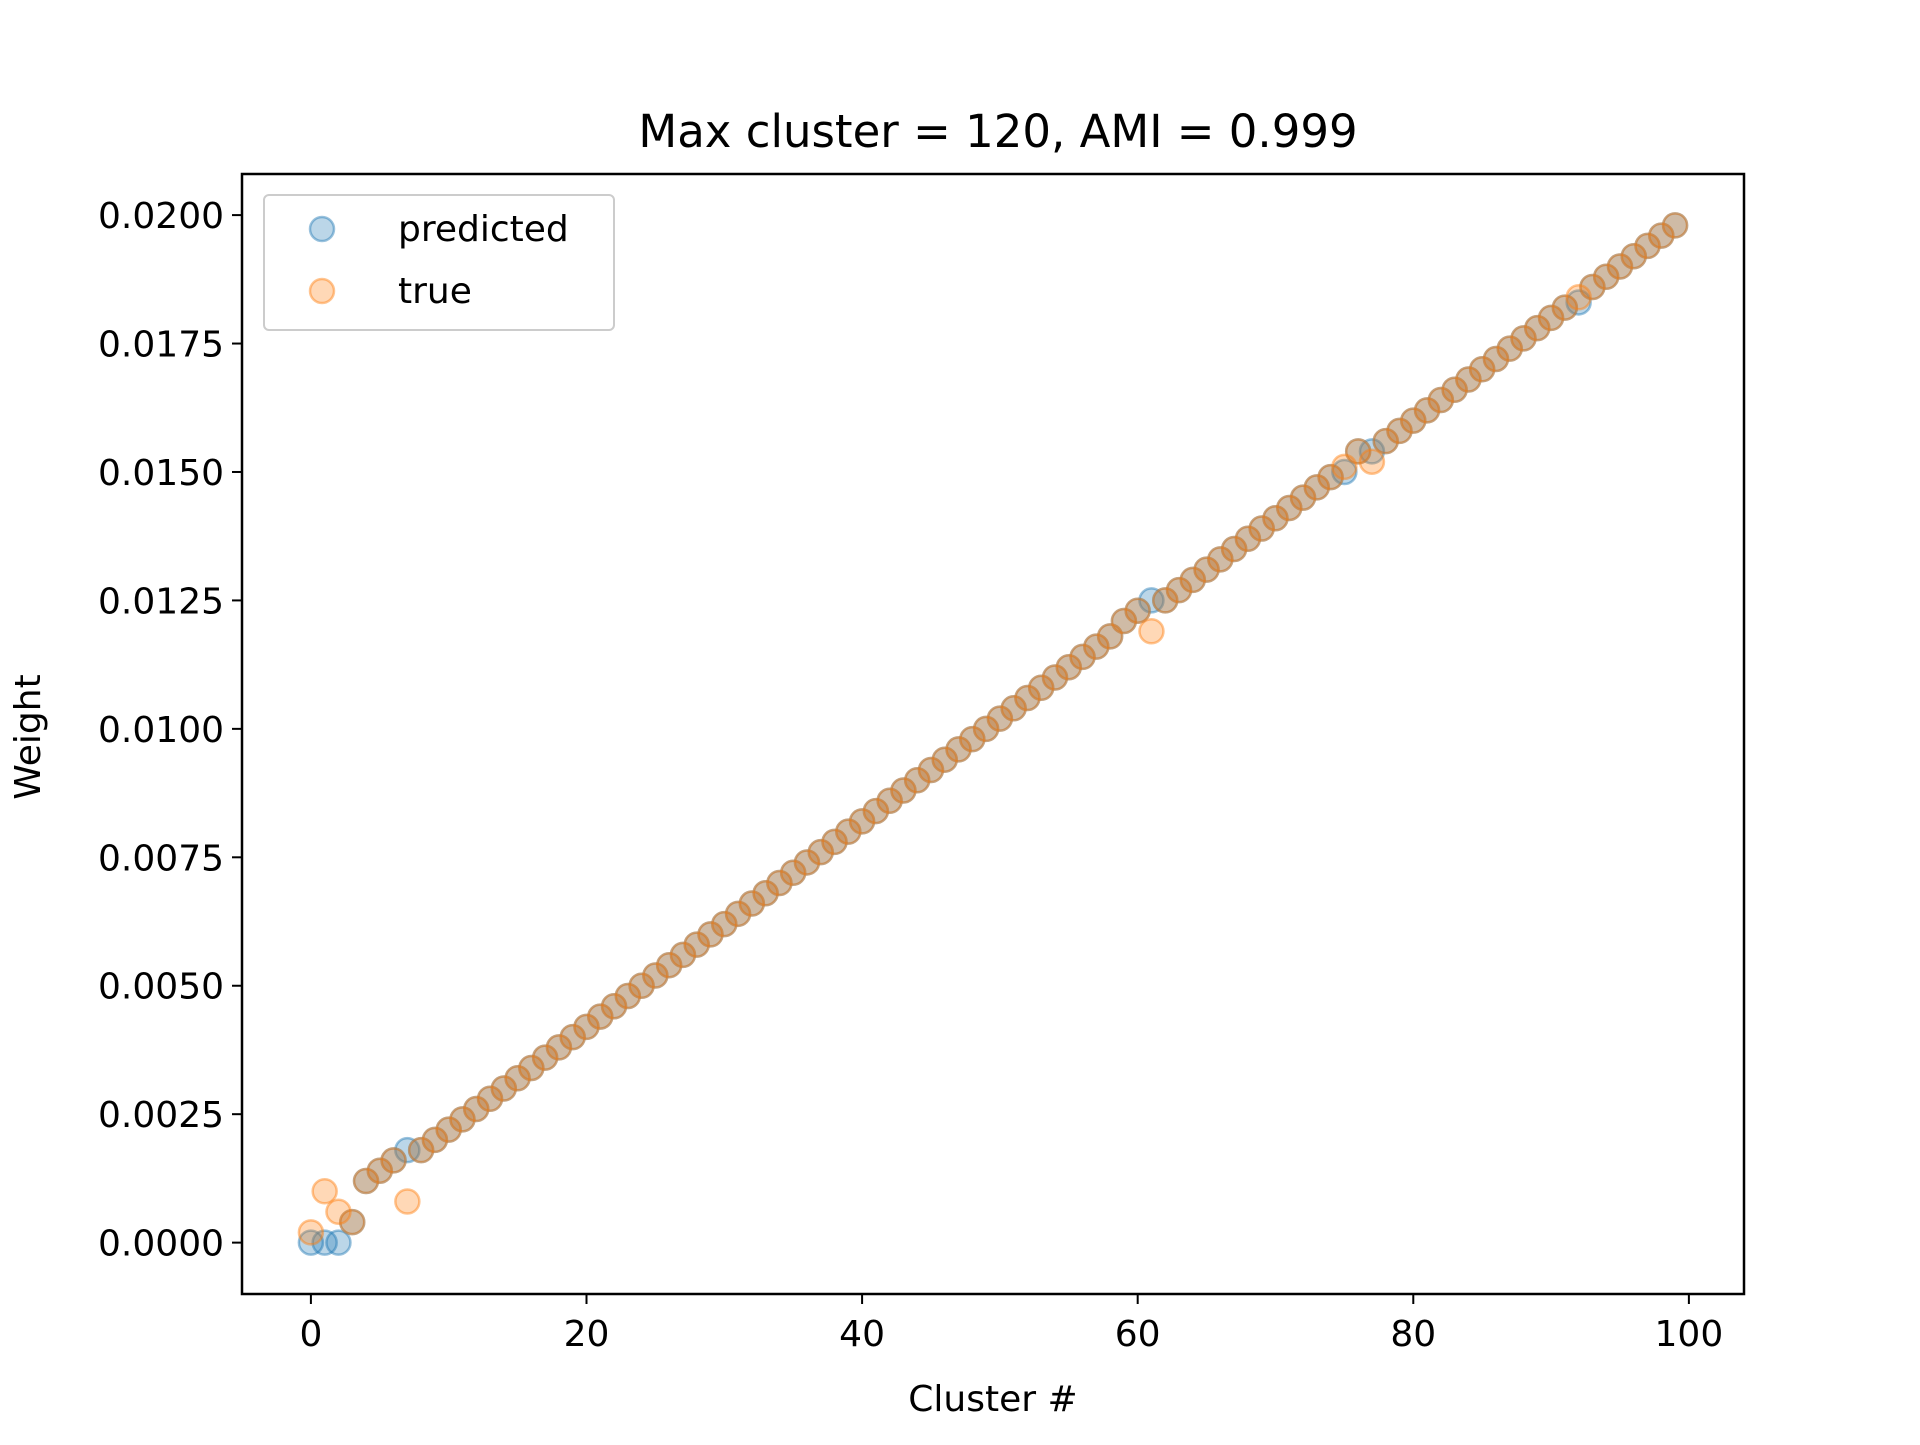 The height and width of the screenshot is (1445, 1920). I want to click on legend-label-true: true, so click(435, 291).